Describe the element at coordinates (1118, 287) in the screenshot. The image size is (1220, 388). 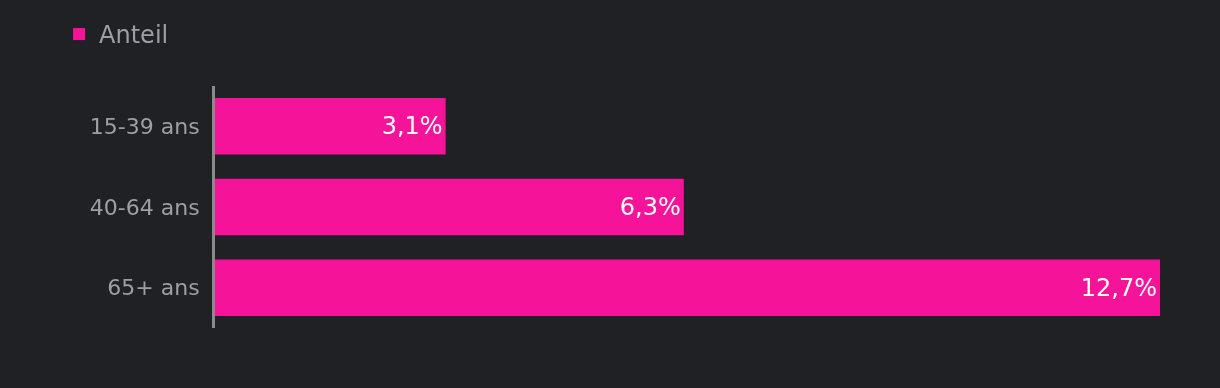
I see `data-label: 12,7%` at that location.